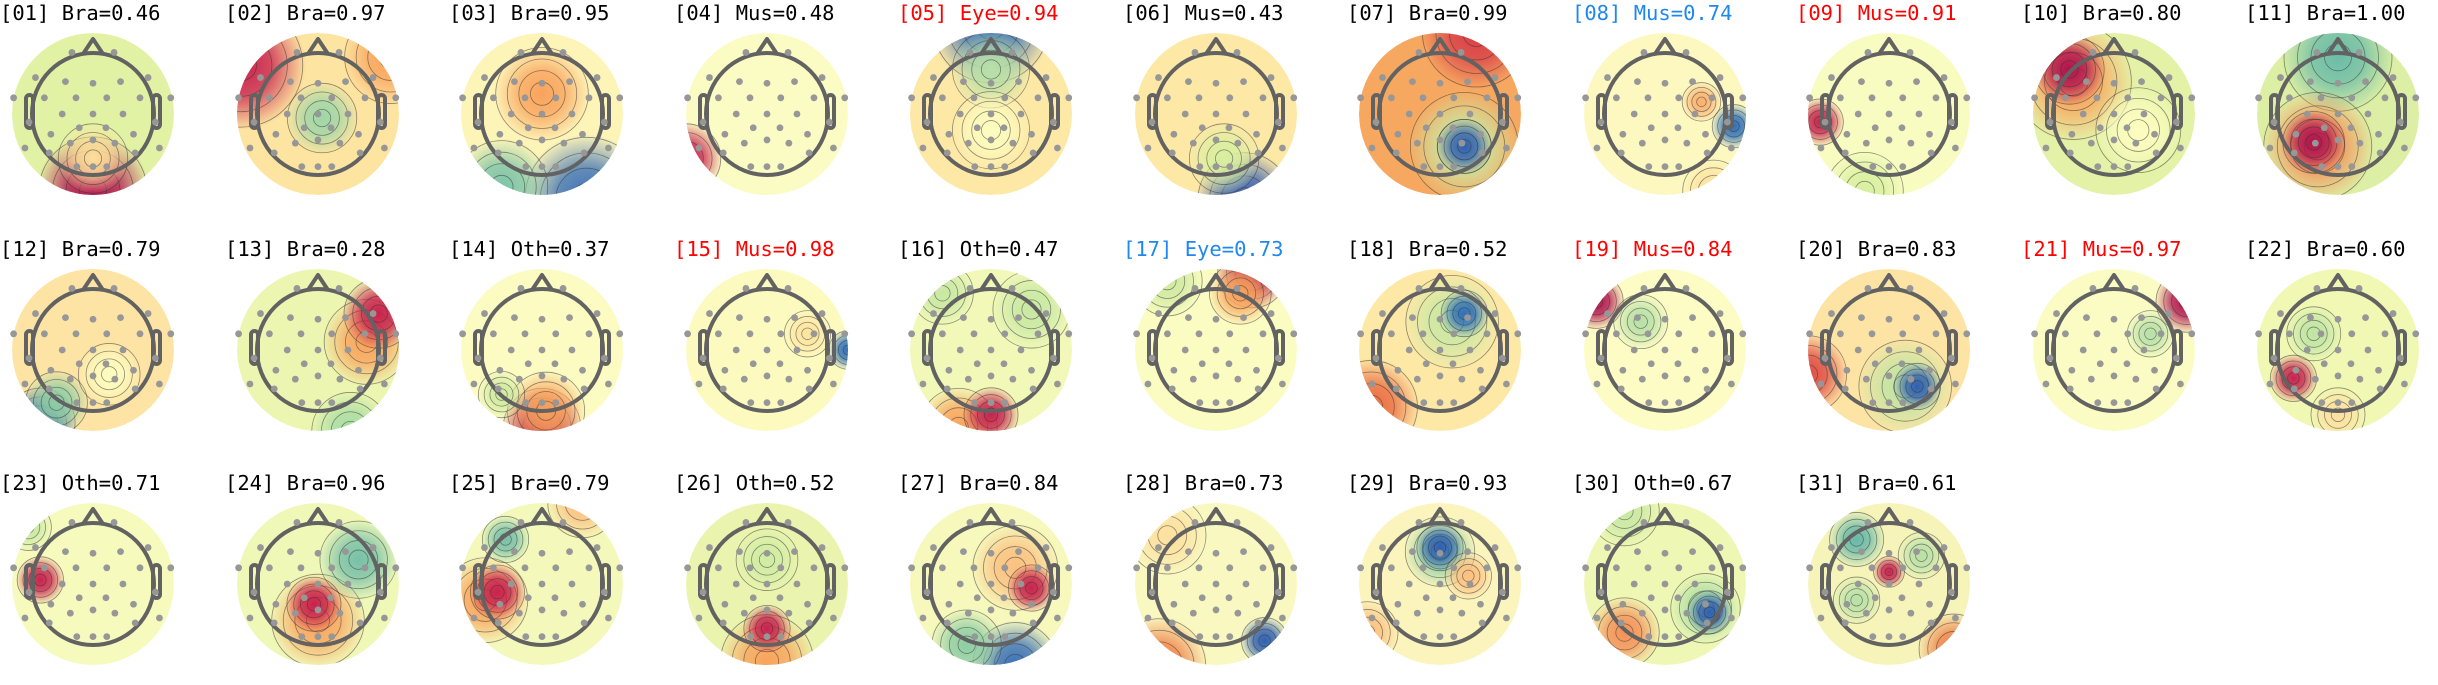 The height and width of the screenshot is (685, 2438). What do you see at coordinates (2341, 343) in the screenshot?
I see `topomap-cell-22: [22] Bra=0.60` at bounding box center [2341, 343].